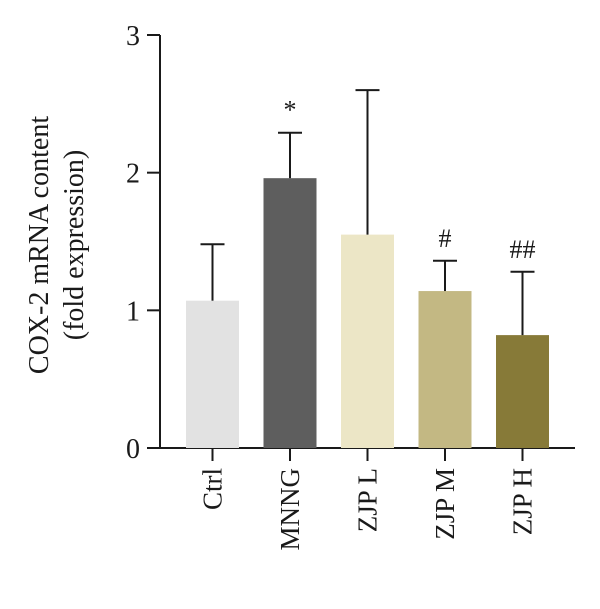 This screenshot has height=609, width=600. What do you see at coordinates (133, 311) in the screenshot?
I see `y-tick-label: 1` at bounding box center [133, 311].